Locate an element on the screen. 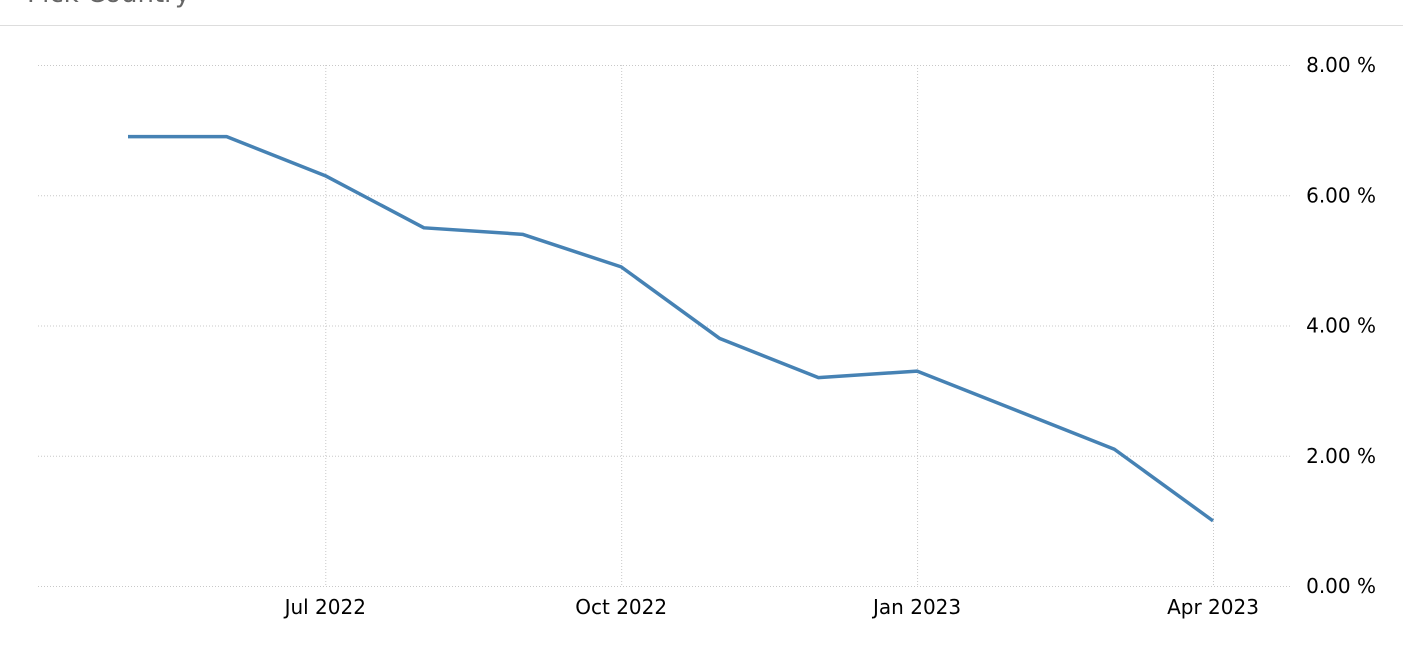 This screenshot has width=1403, height=658. x-tick-label: Apr 2023 is located at coordinates (1213, 607).